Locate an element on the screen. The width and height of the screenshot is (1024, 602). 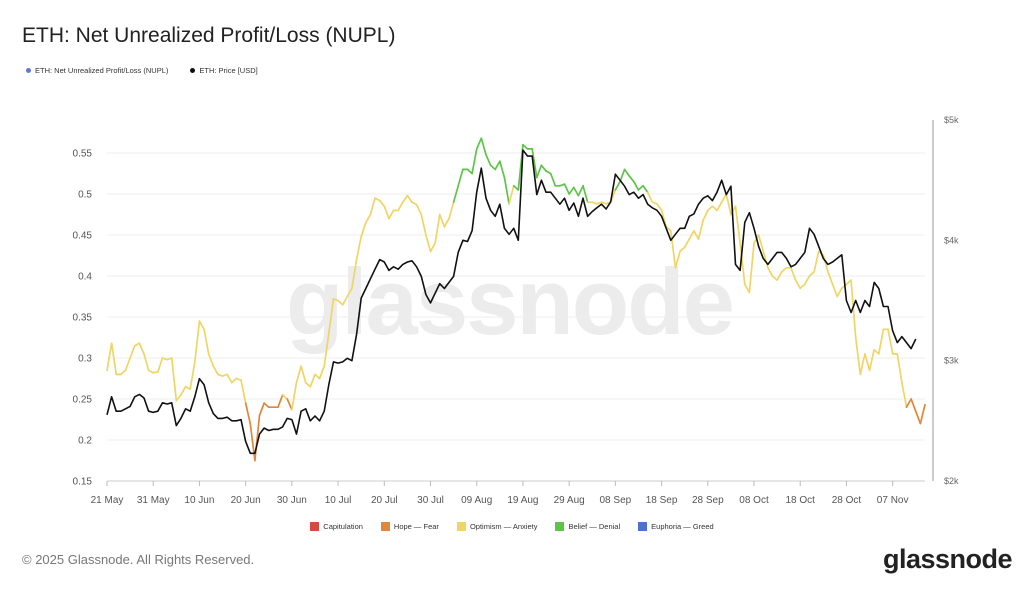
copyright-footer: © 2025 Glassnode. All Rights Reserved. is located at coordinates (138, 559).